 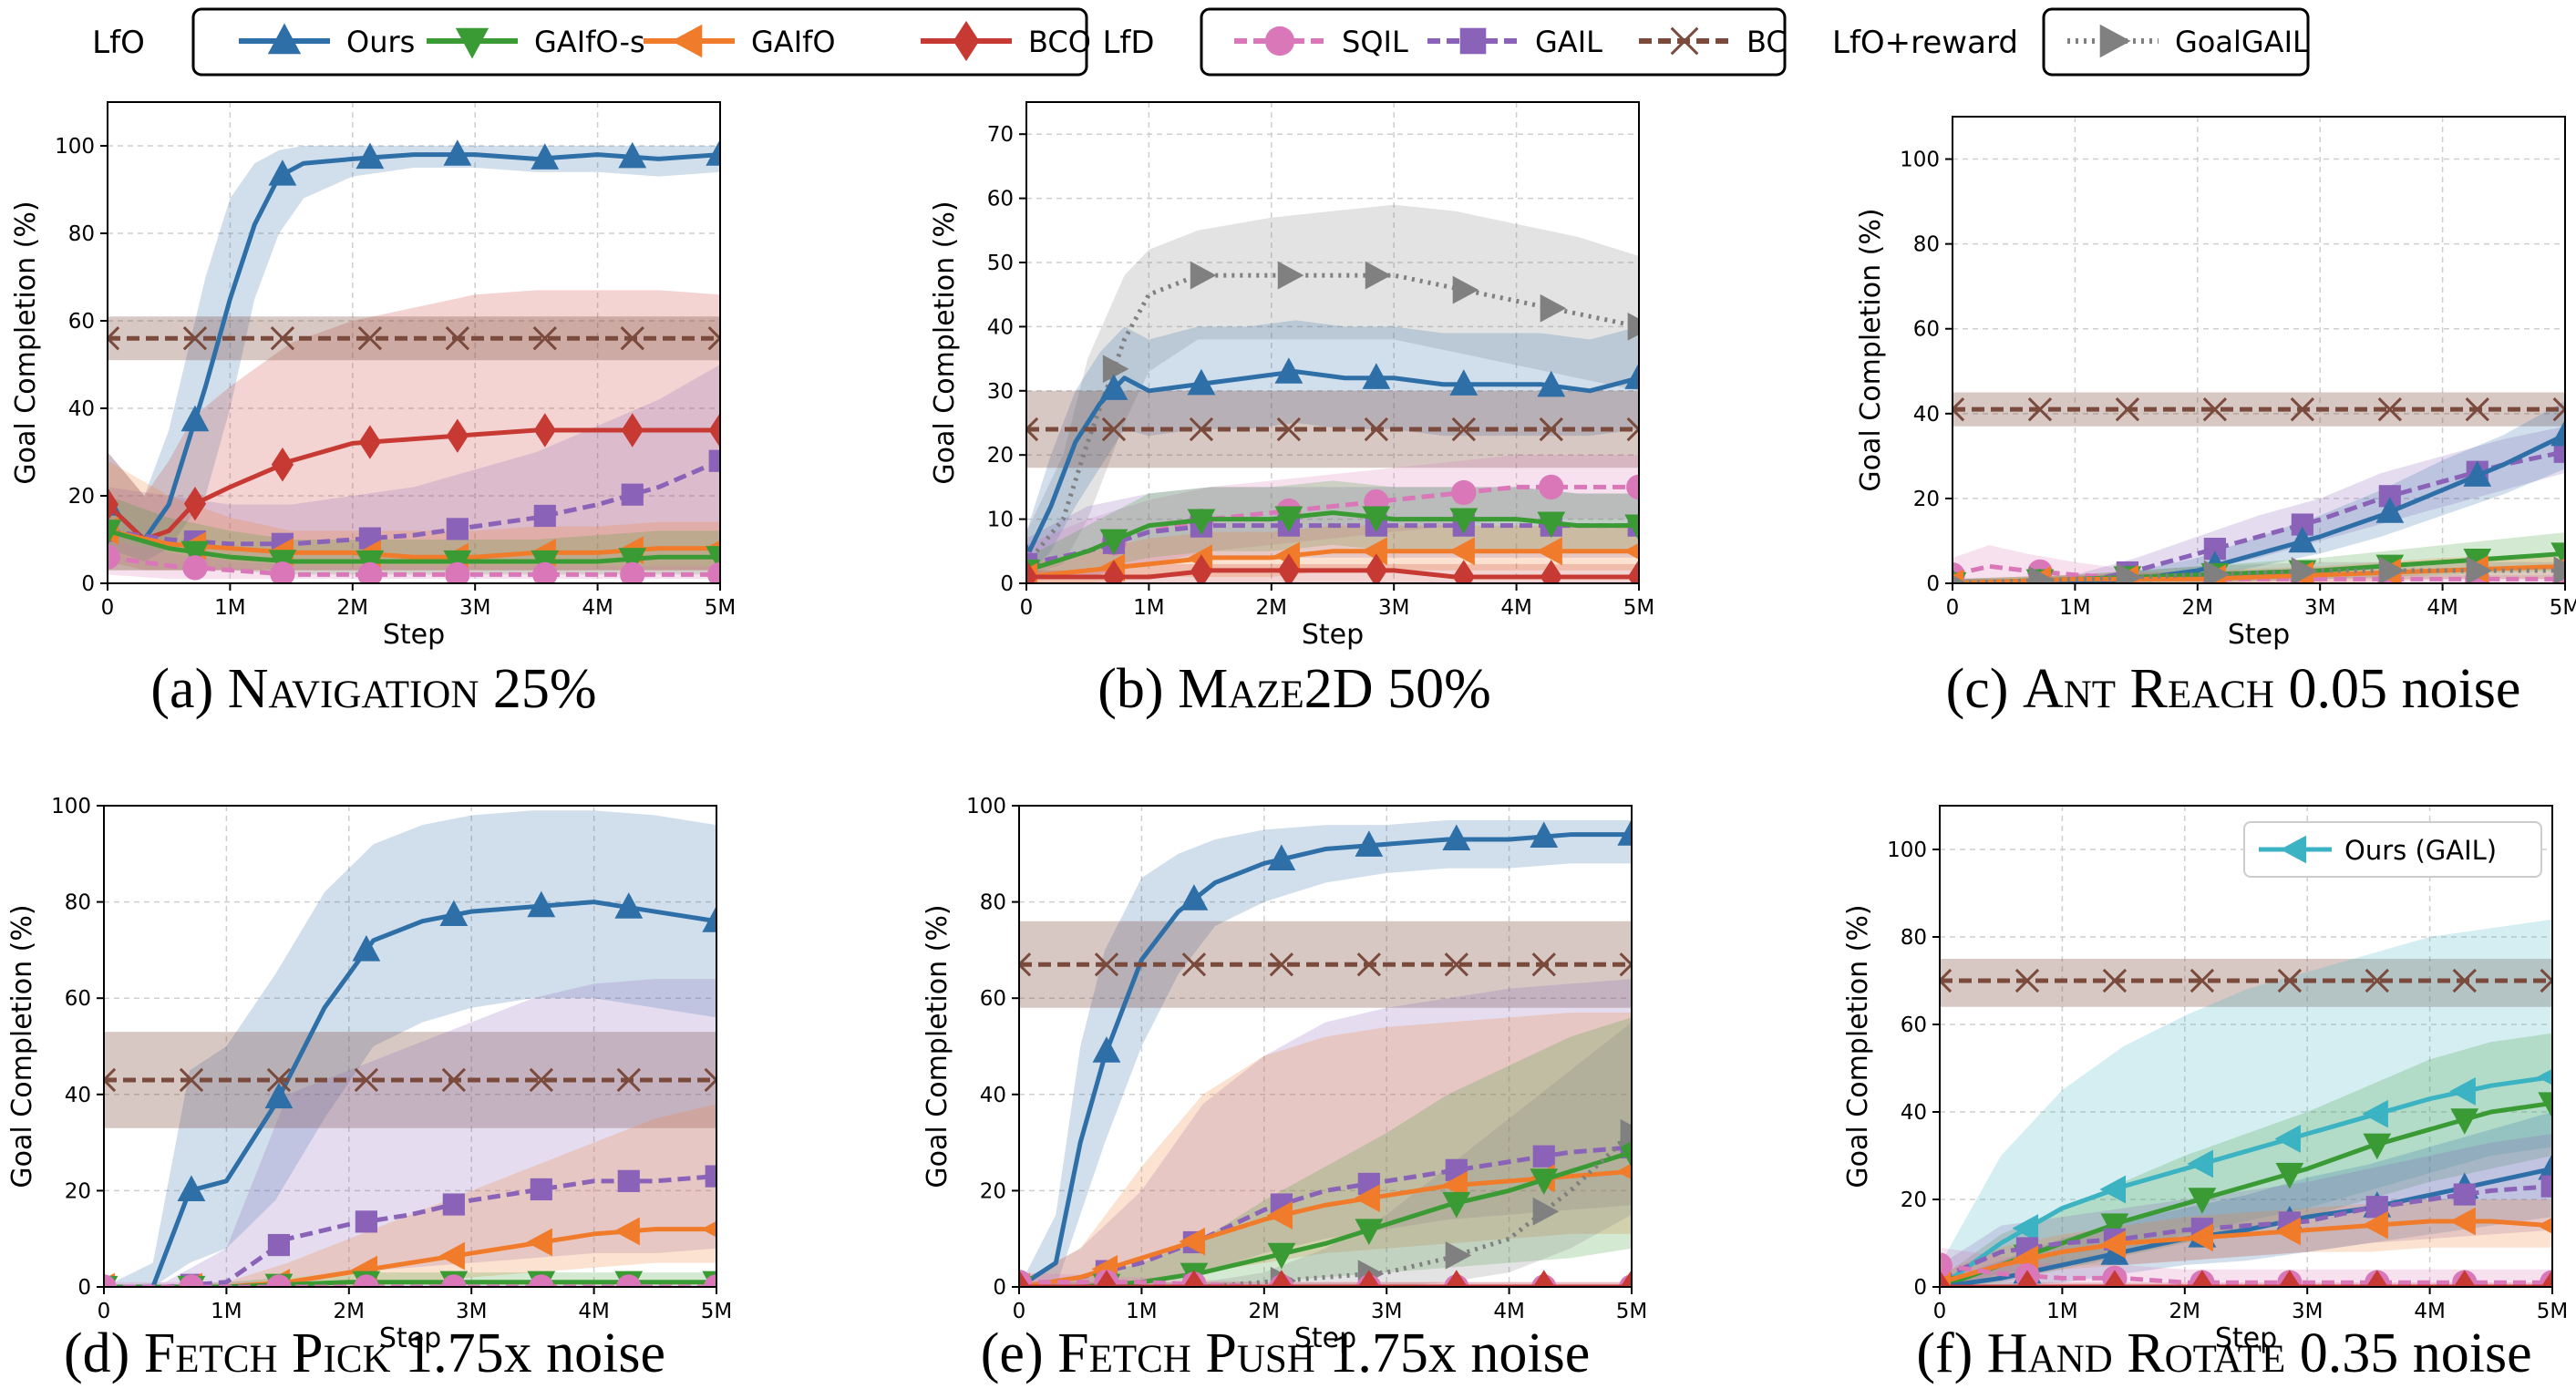 I want to click on y-tick-label: 80, so click(x=81, y=234).